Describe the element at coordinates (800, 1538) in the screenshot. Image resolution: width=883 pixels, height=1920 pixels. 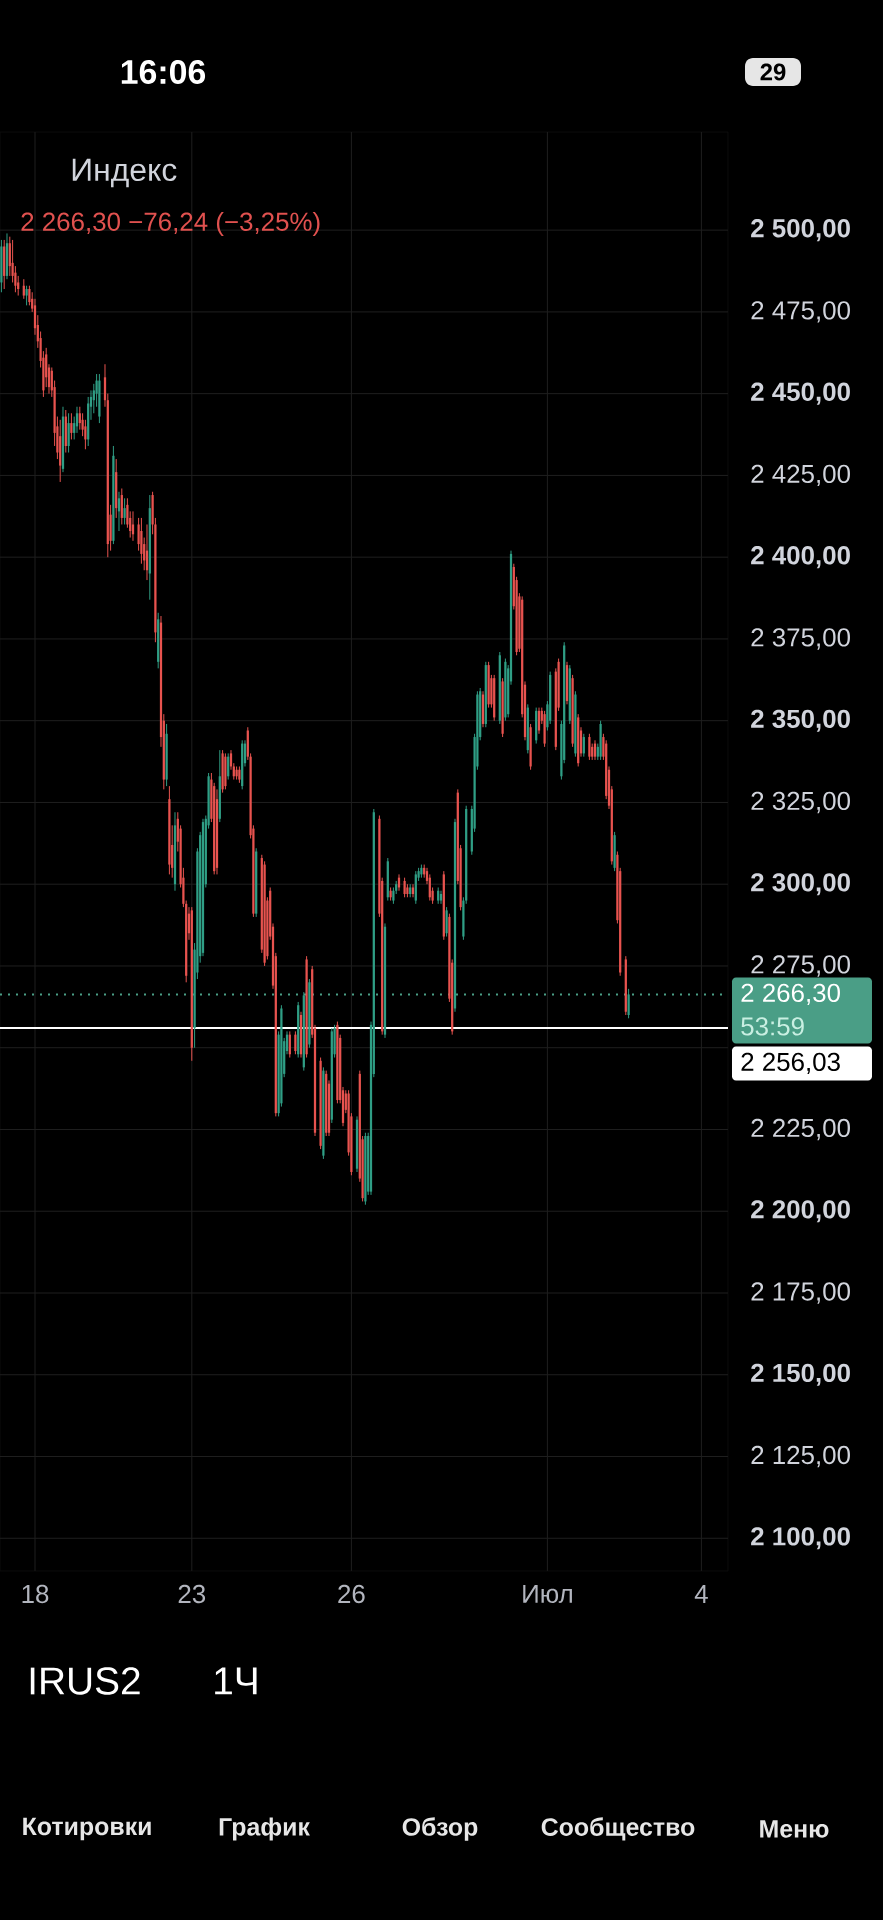
I see `y-tick-label: 2 100,00` at that location.